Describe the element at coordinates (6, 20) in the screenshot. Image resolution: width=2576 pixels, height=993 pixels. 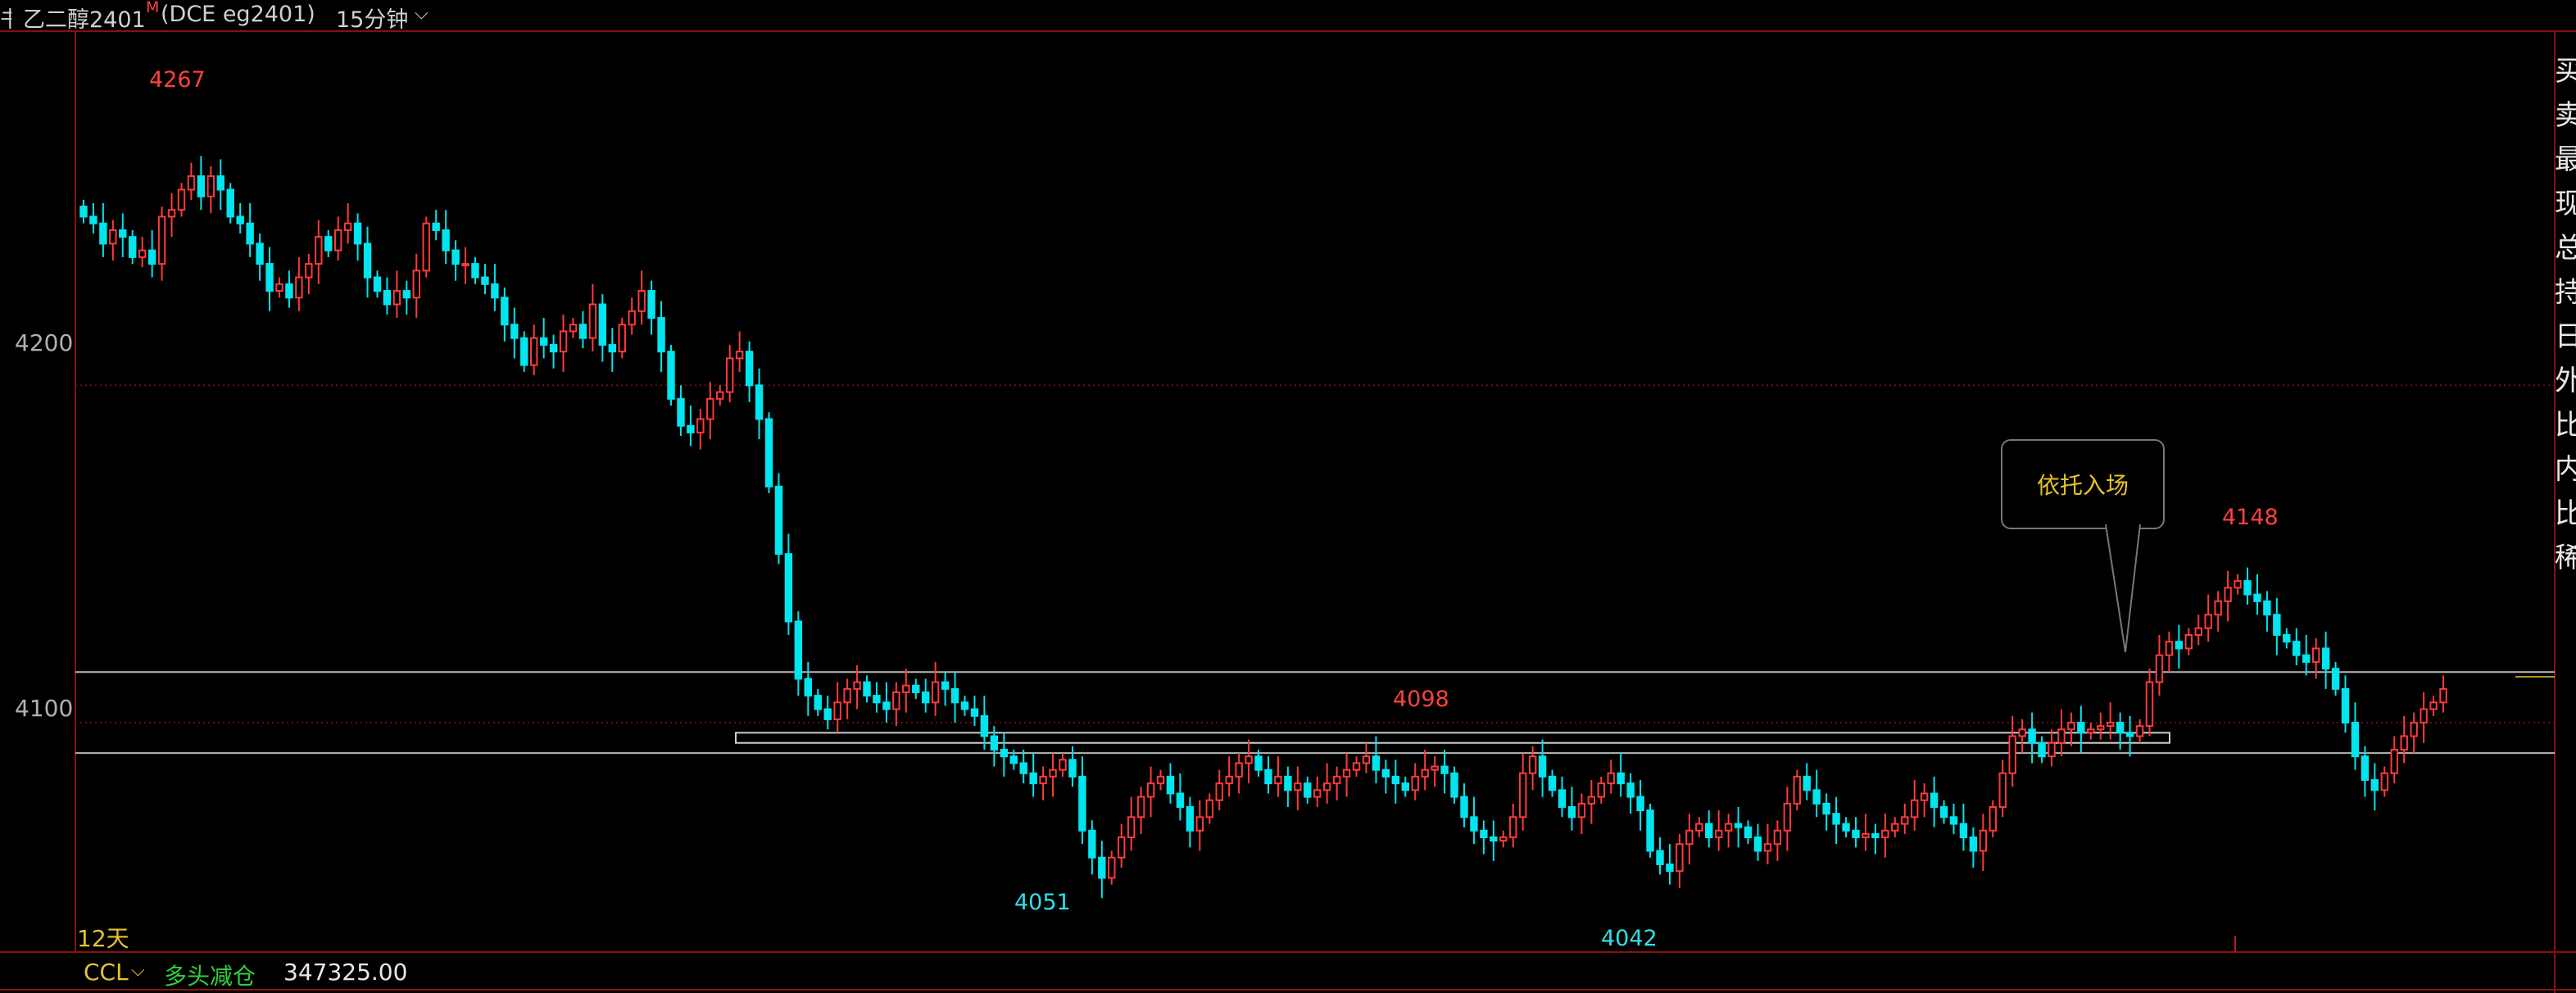
I see `panel-icon: 书` at that location.